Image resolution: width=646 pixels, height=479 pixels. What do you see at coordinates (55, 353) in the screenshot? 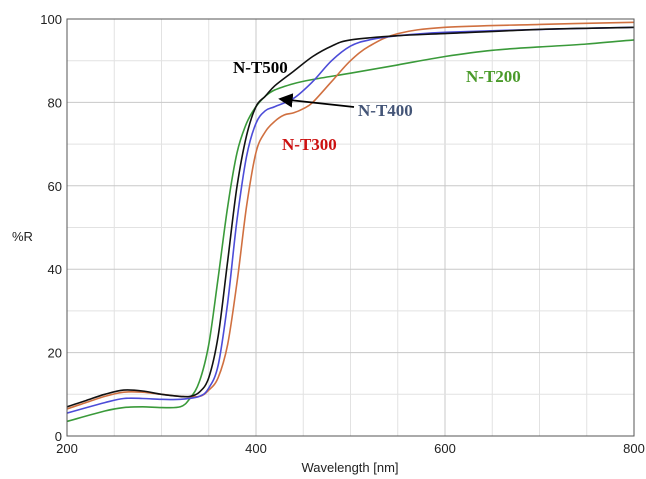
I see `y-tick-label: 20` at bounding box center [55, 353].